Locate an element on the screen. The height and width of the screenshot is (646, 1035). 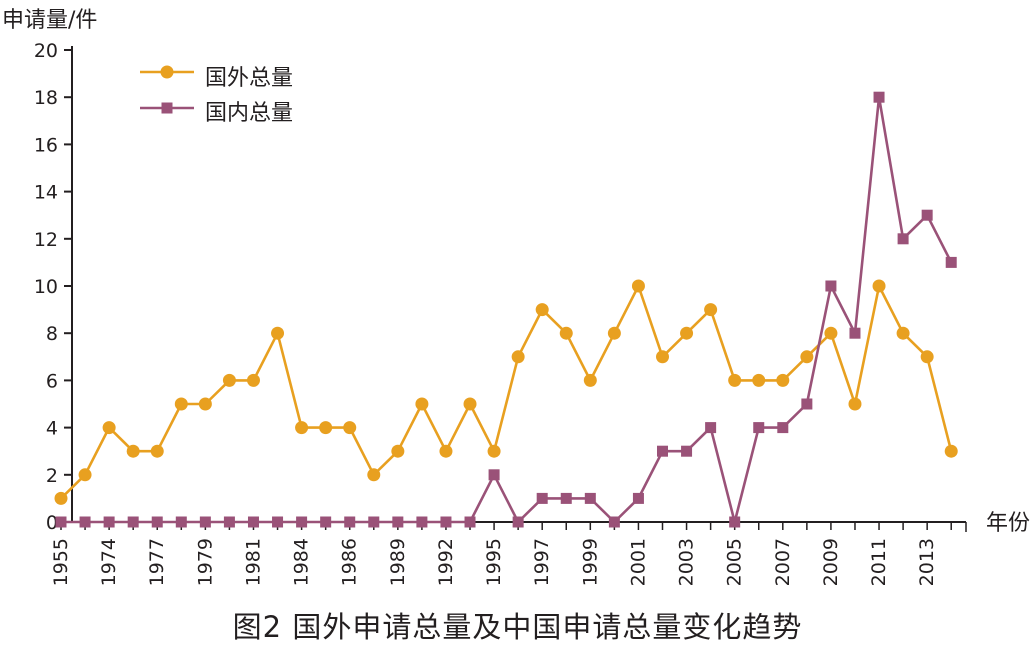
y-tick-label: 2 is located at coordinates (52, 476).